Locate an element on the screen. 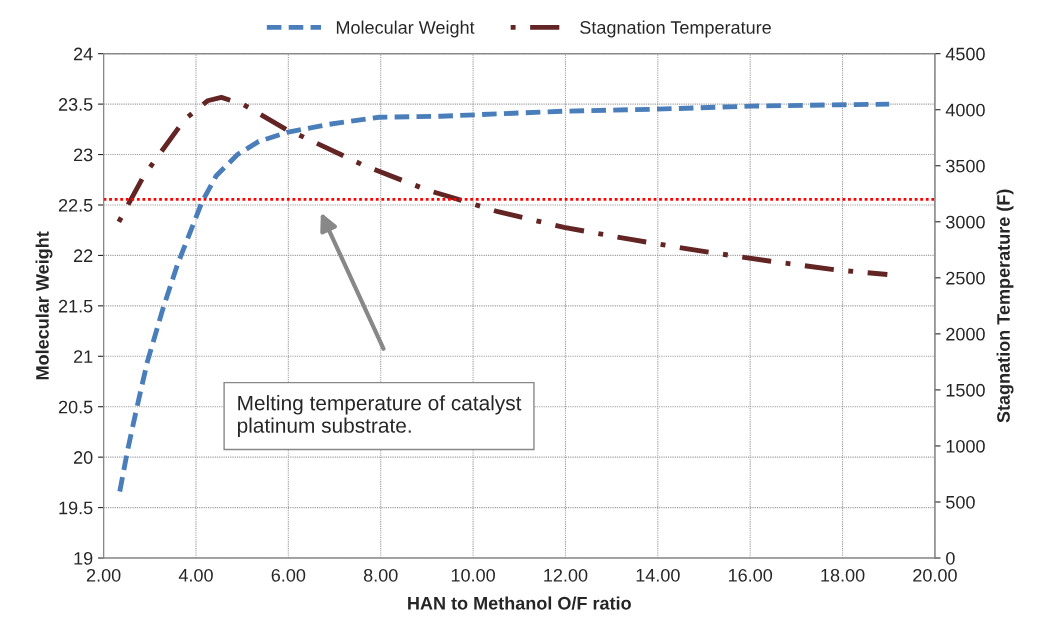  y-tick-label: 23 is located at coordinates (83, 155).